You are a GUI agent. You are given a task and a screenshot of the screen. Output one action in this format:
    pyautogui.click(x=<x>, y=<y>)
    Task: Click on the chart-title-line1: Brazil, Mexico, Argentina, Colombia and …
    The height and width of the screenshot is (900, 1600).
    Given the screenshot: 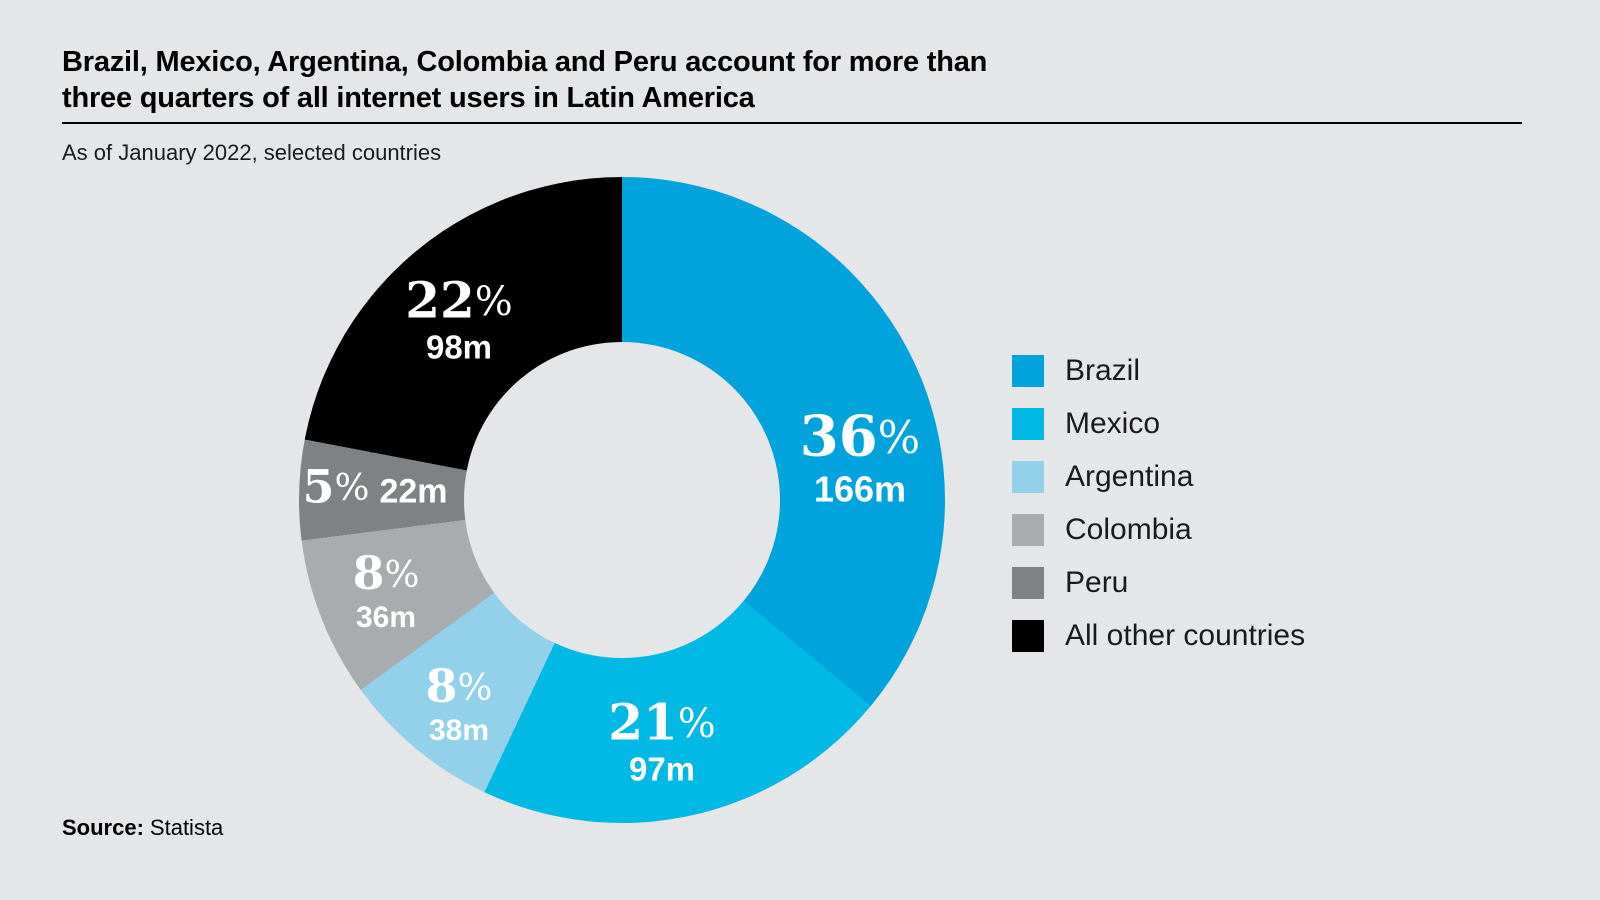 What is the action you would take?
    pyautogui.click(x=525, y=62)
    